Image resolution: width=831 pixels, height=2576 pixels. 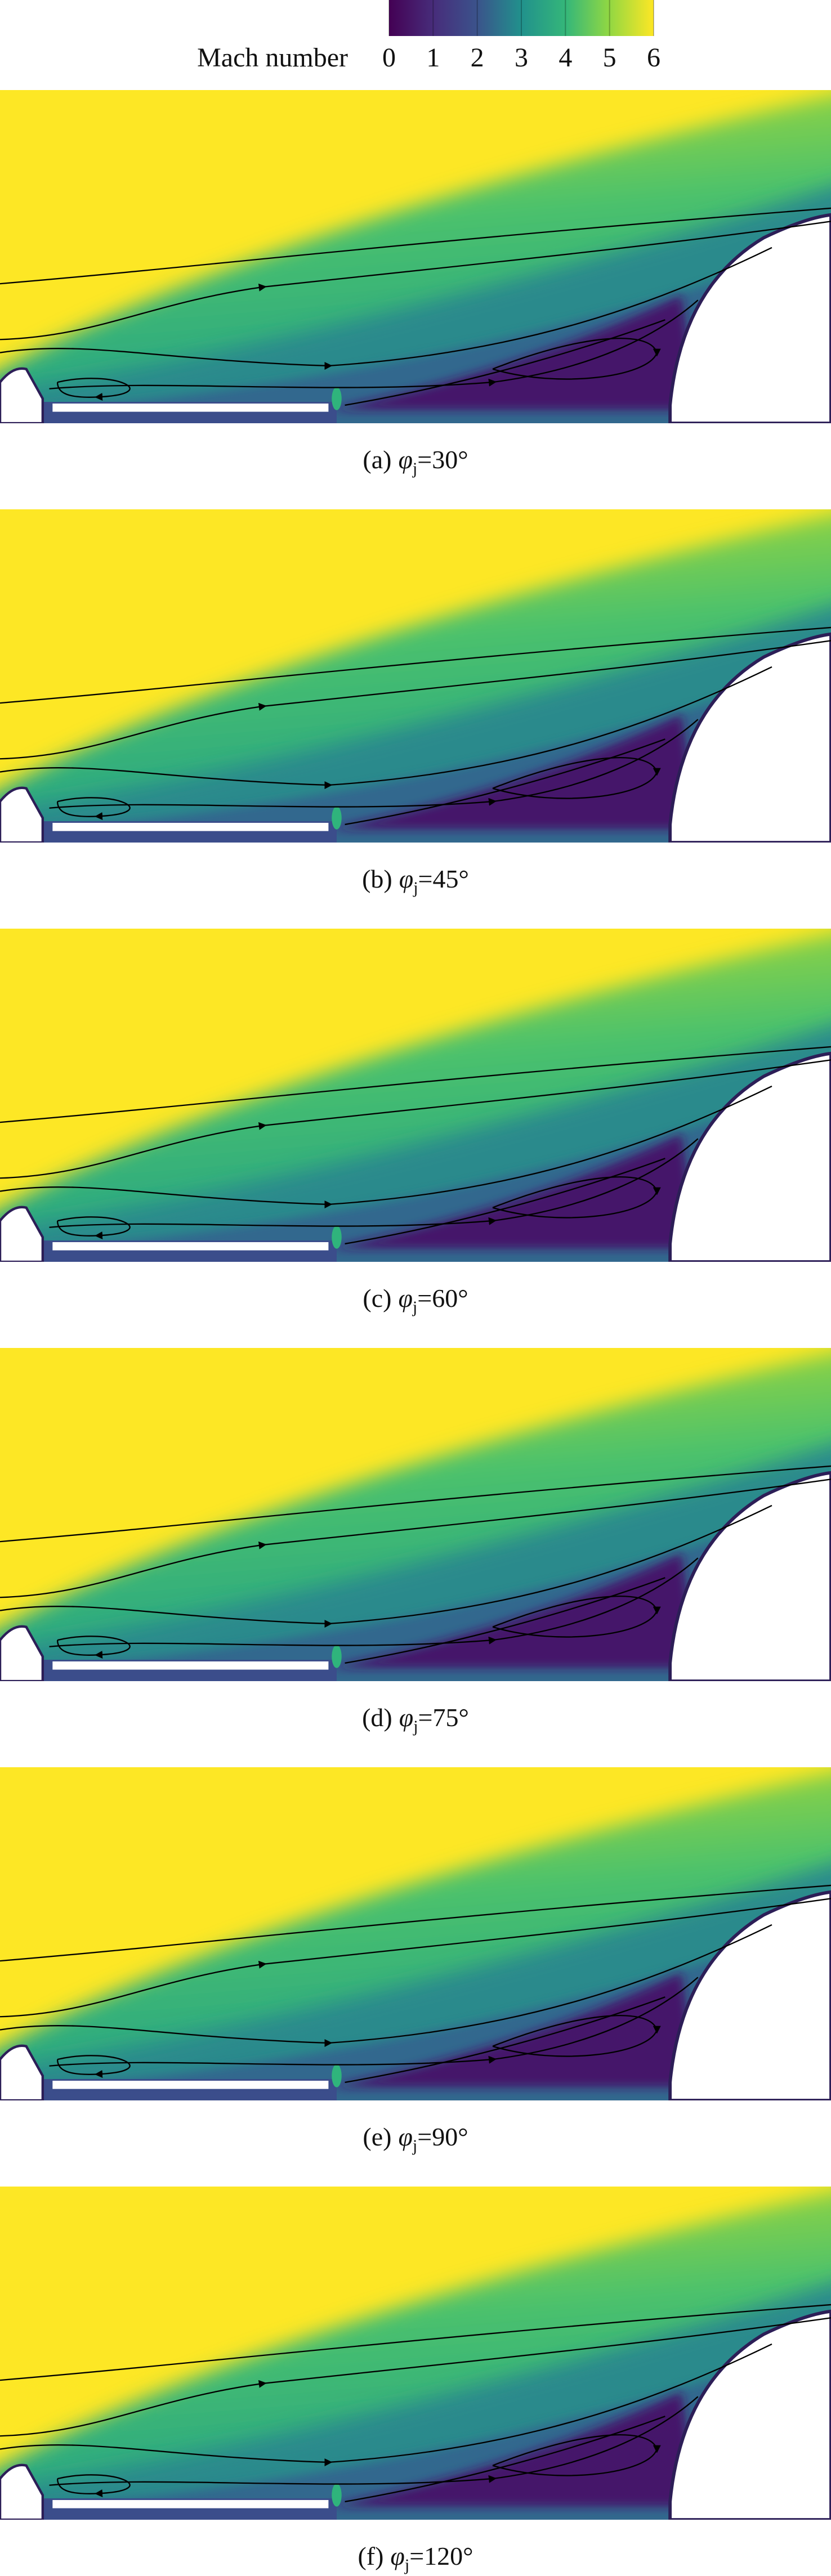 What do you see at coordinates (370, 2556) in the screenshot?
I see `caption-label: (f)` at bounding box center [370, 2556].